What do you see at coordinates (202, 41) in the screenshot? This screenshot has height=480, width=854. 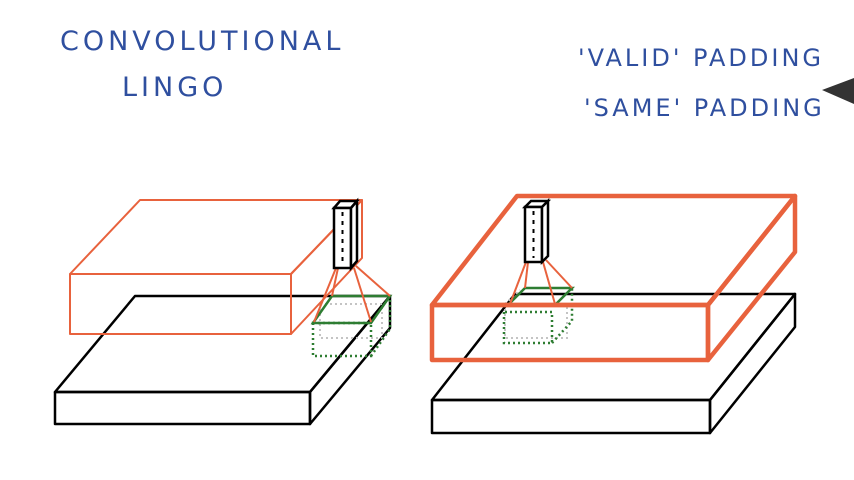 I see `title-line-1: CONVOLUTIONAL` at bounding box center [202, 41].